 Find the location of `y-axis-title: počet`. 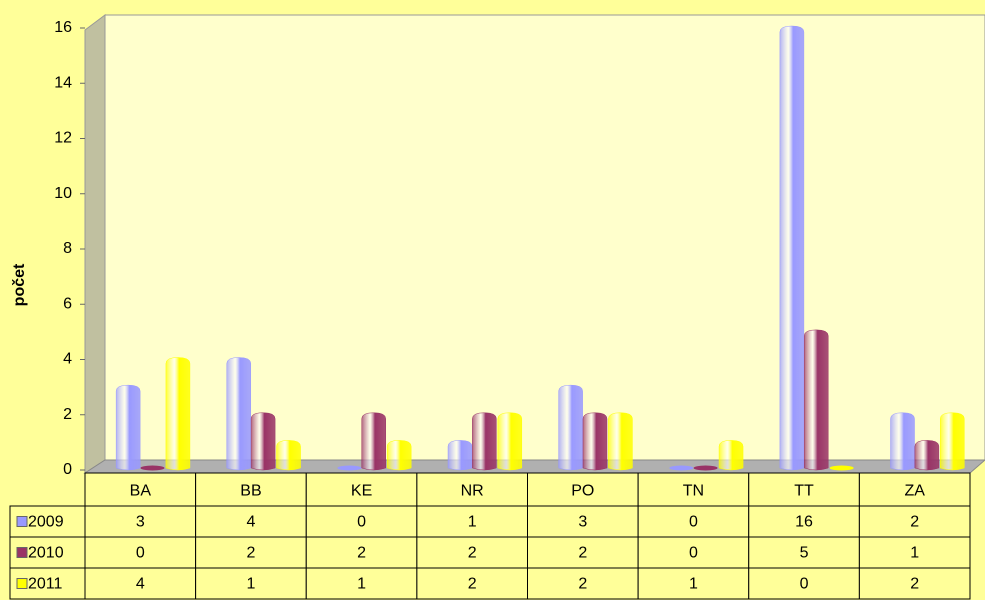

y-axis-title: počet is located at coordinates (19, 284).